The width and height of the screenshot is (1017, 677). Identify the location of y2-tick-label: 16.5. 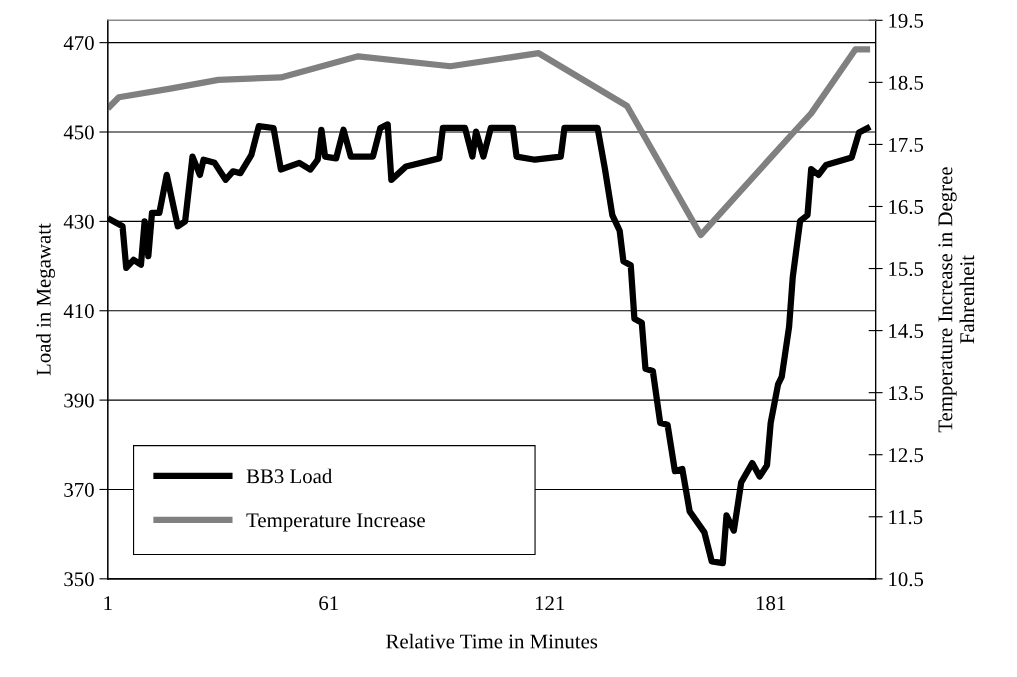
(906, 207).